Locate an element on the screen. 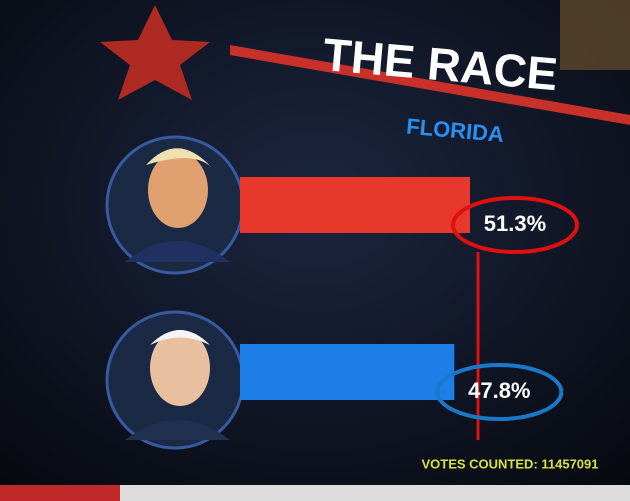 The width and height of the screenshot is (630, 501). ticker-logo is located at coordinates (60, 493).